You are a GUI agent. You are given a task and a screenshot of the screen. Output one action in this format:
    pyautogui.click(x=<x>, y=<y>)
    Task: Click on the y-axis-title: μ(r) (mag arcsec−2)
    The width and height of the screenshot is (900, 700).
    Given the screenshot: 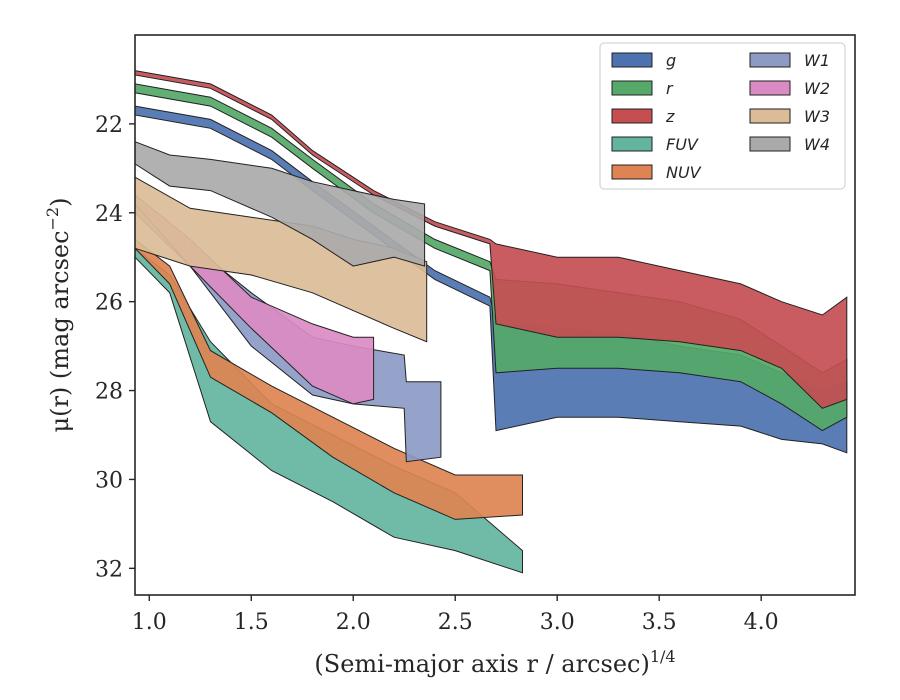 What is the action you would take?
    pyautogui.click(x=58, y=315)
    